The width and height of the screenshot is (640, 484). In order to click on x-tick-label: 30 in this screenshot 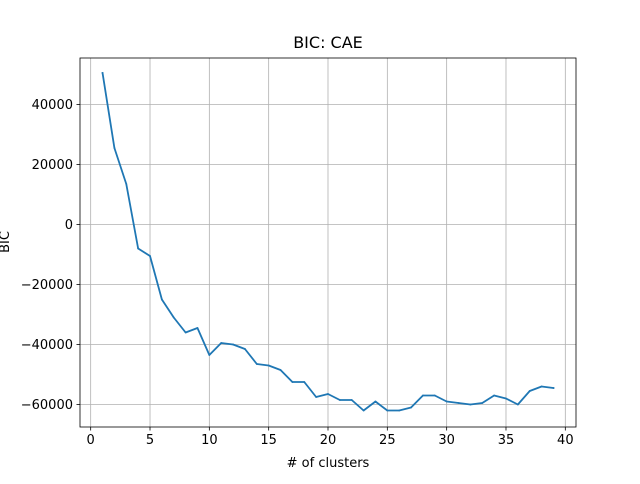, I will do `click(446, 440)`.